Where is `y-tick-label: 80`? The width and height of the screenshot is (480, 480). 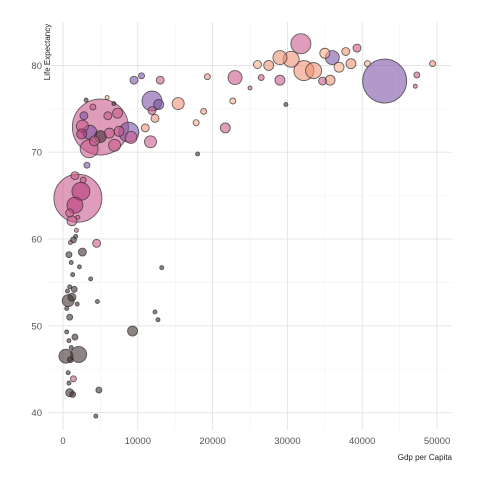
y-tick-label: 80 is located at coordinates (36, 66).